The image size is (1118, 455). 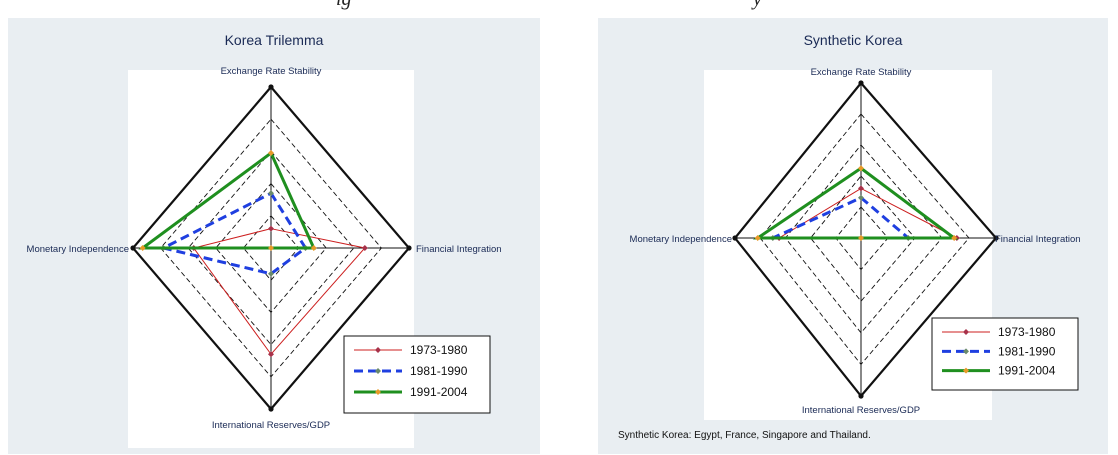 I want to click on chart-title: Synthetic Korea, so click(x=853, y=40).